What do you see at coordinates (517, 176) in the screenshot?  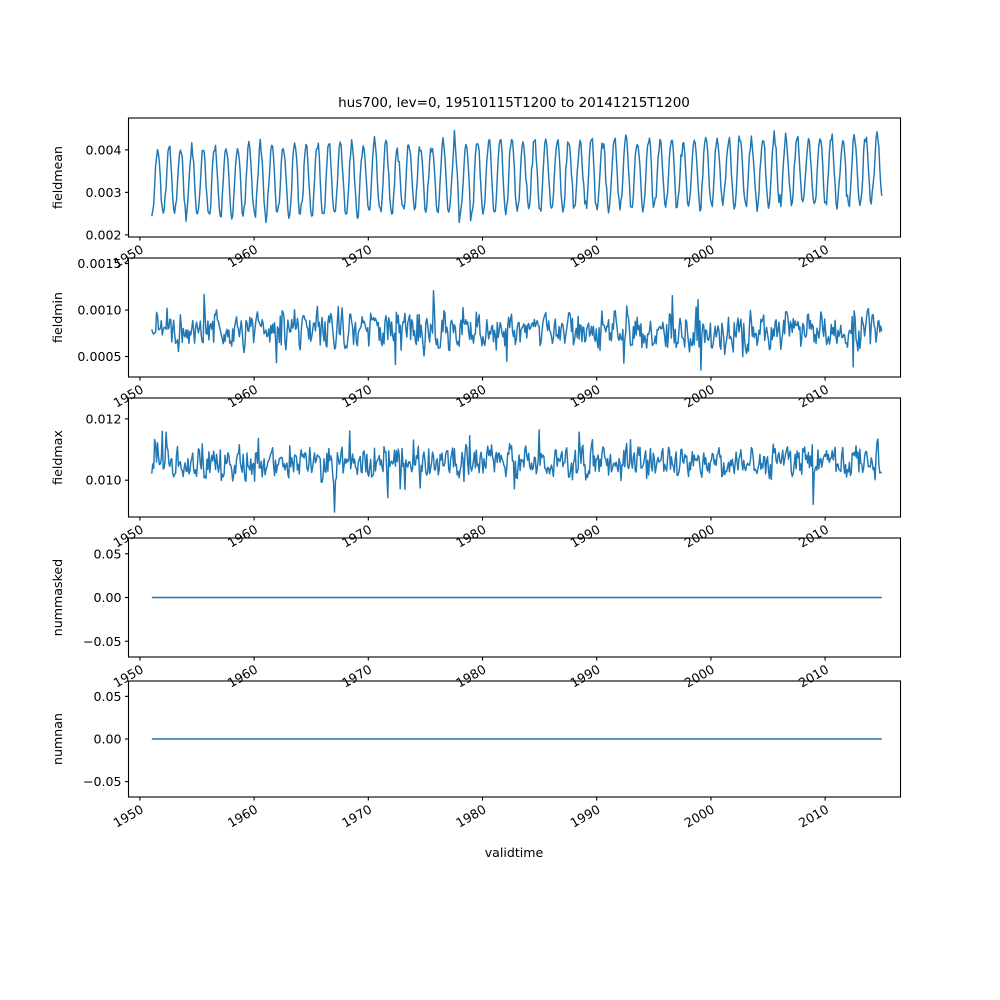 I see `series-line-fieldmean` at bounding box center [517, 176].